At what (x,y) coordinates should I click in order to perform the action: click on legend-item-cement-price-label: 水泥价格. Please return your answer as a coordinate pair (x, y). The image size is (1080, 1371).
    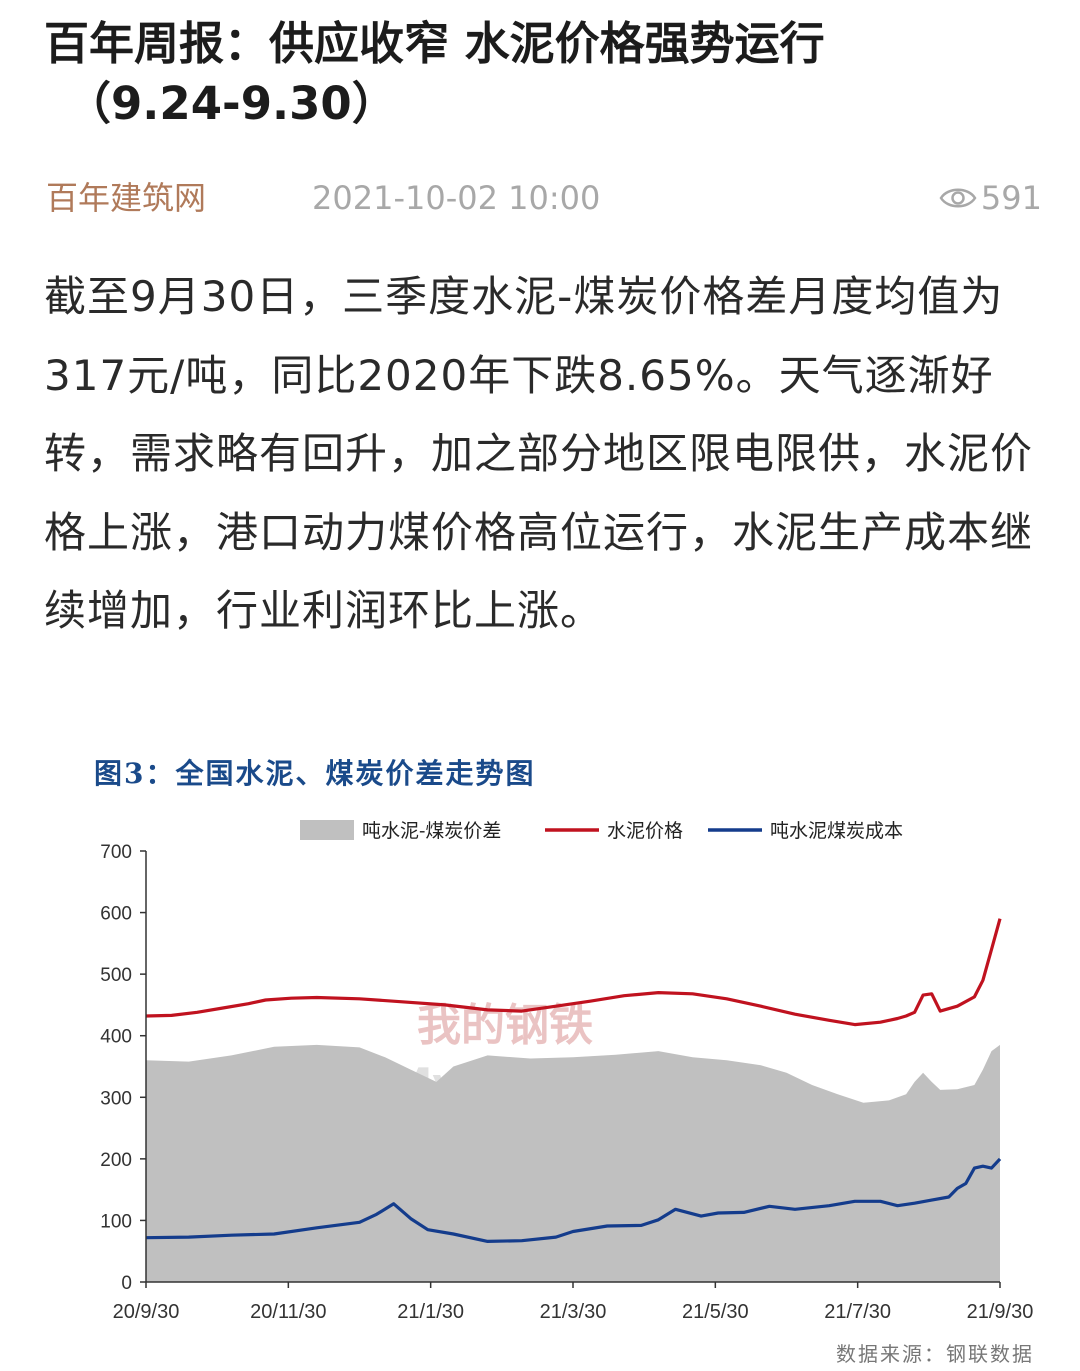
    Looking at the image, I should click on (645, 831).